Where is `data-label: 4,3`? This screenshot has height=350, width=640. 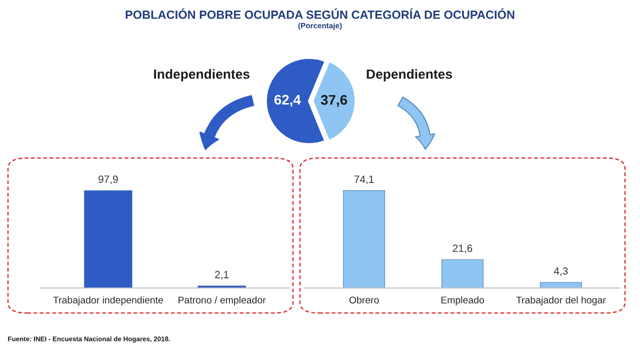 data-label: 4,3 is located at coordinates (561, 271).